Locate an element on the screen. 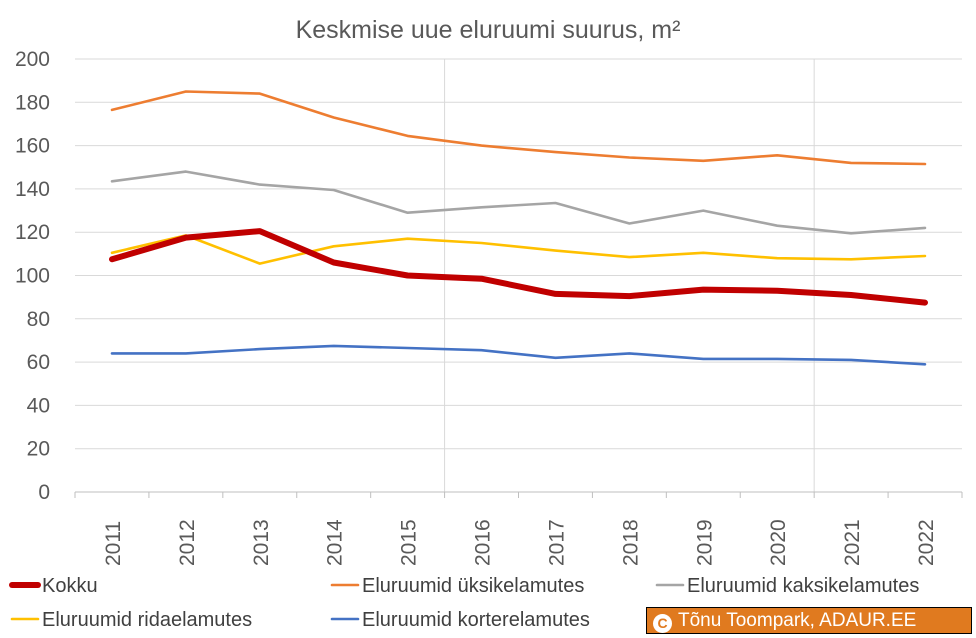  legend-label: Eluruumid ridaelamutes is located at coordinates (147, 620).